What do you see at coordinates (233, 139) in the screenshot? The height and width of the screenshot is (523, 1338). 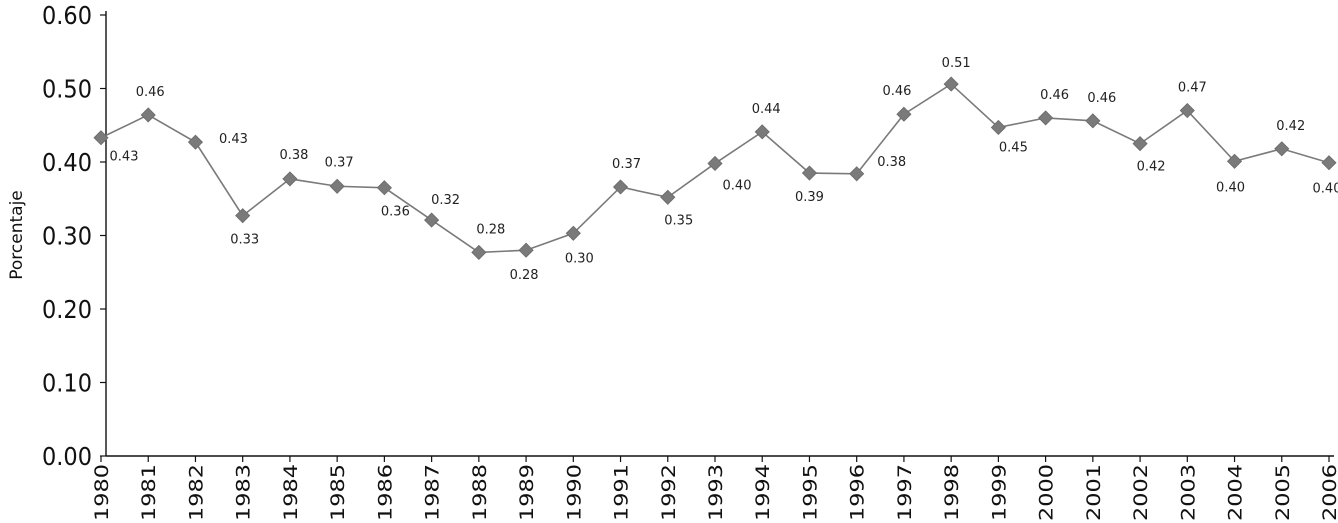 I see `data-label-1982: 0.43` at bounding box center [233, 139].